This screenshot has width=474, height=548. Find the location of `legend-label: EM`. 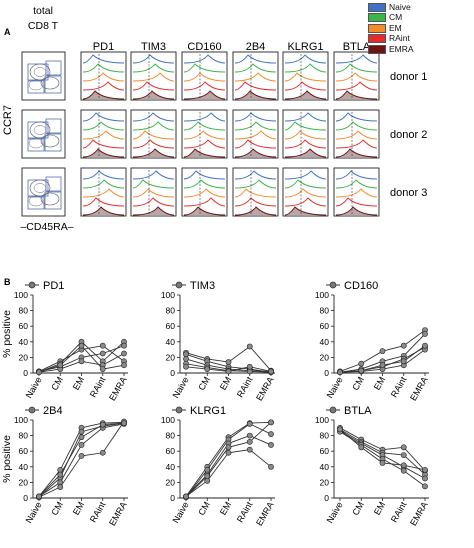

legend-label: EM is located at coordinates (395, 27).